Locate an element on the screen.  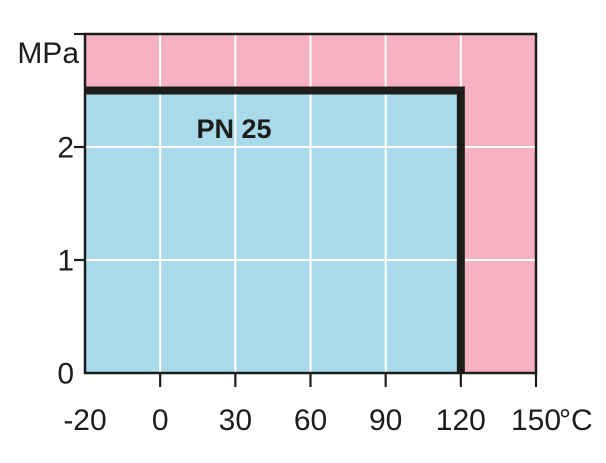
y-tick-label: 1 is located at coordinates (65, 261).